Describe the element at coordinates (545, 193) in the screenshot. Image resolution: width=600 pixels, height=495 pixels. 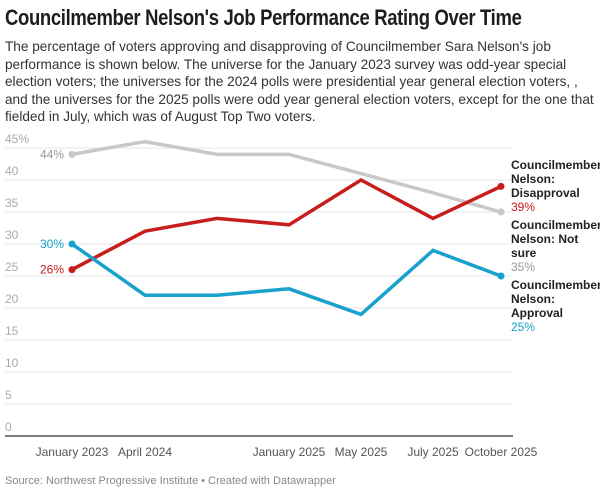
I see `series-label: Disapproval` at that location.